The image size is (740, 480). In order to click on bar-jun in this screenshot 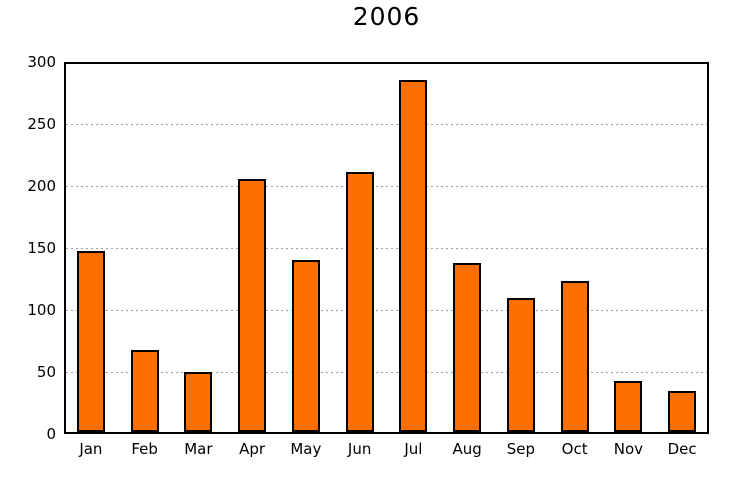, I will do `click(359, 302)`.